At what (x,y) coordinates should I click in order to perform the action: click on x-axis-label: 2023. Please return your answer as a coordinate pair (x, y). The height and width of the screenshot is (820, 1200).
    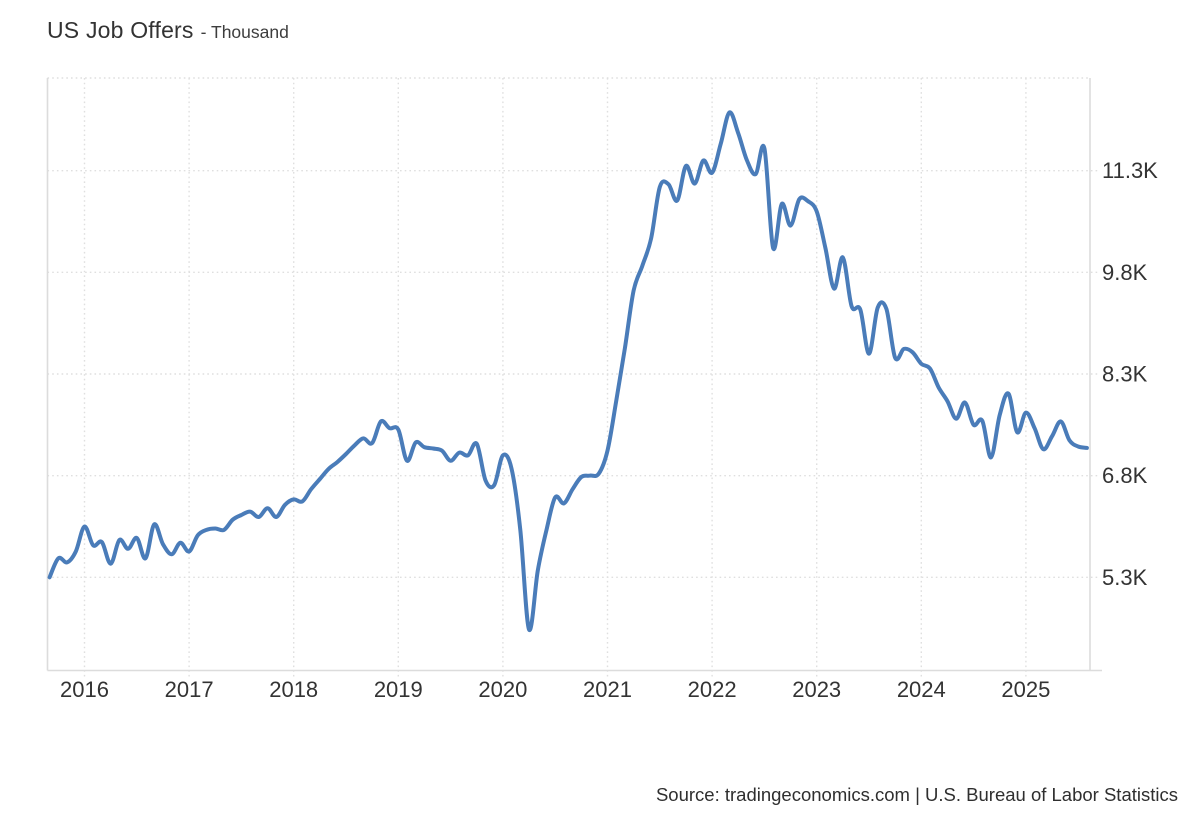
    Looking at the image, I should click on (816, 689).